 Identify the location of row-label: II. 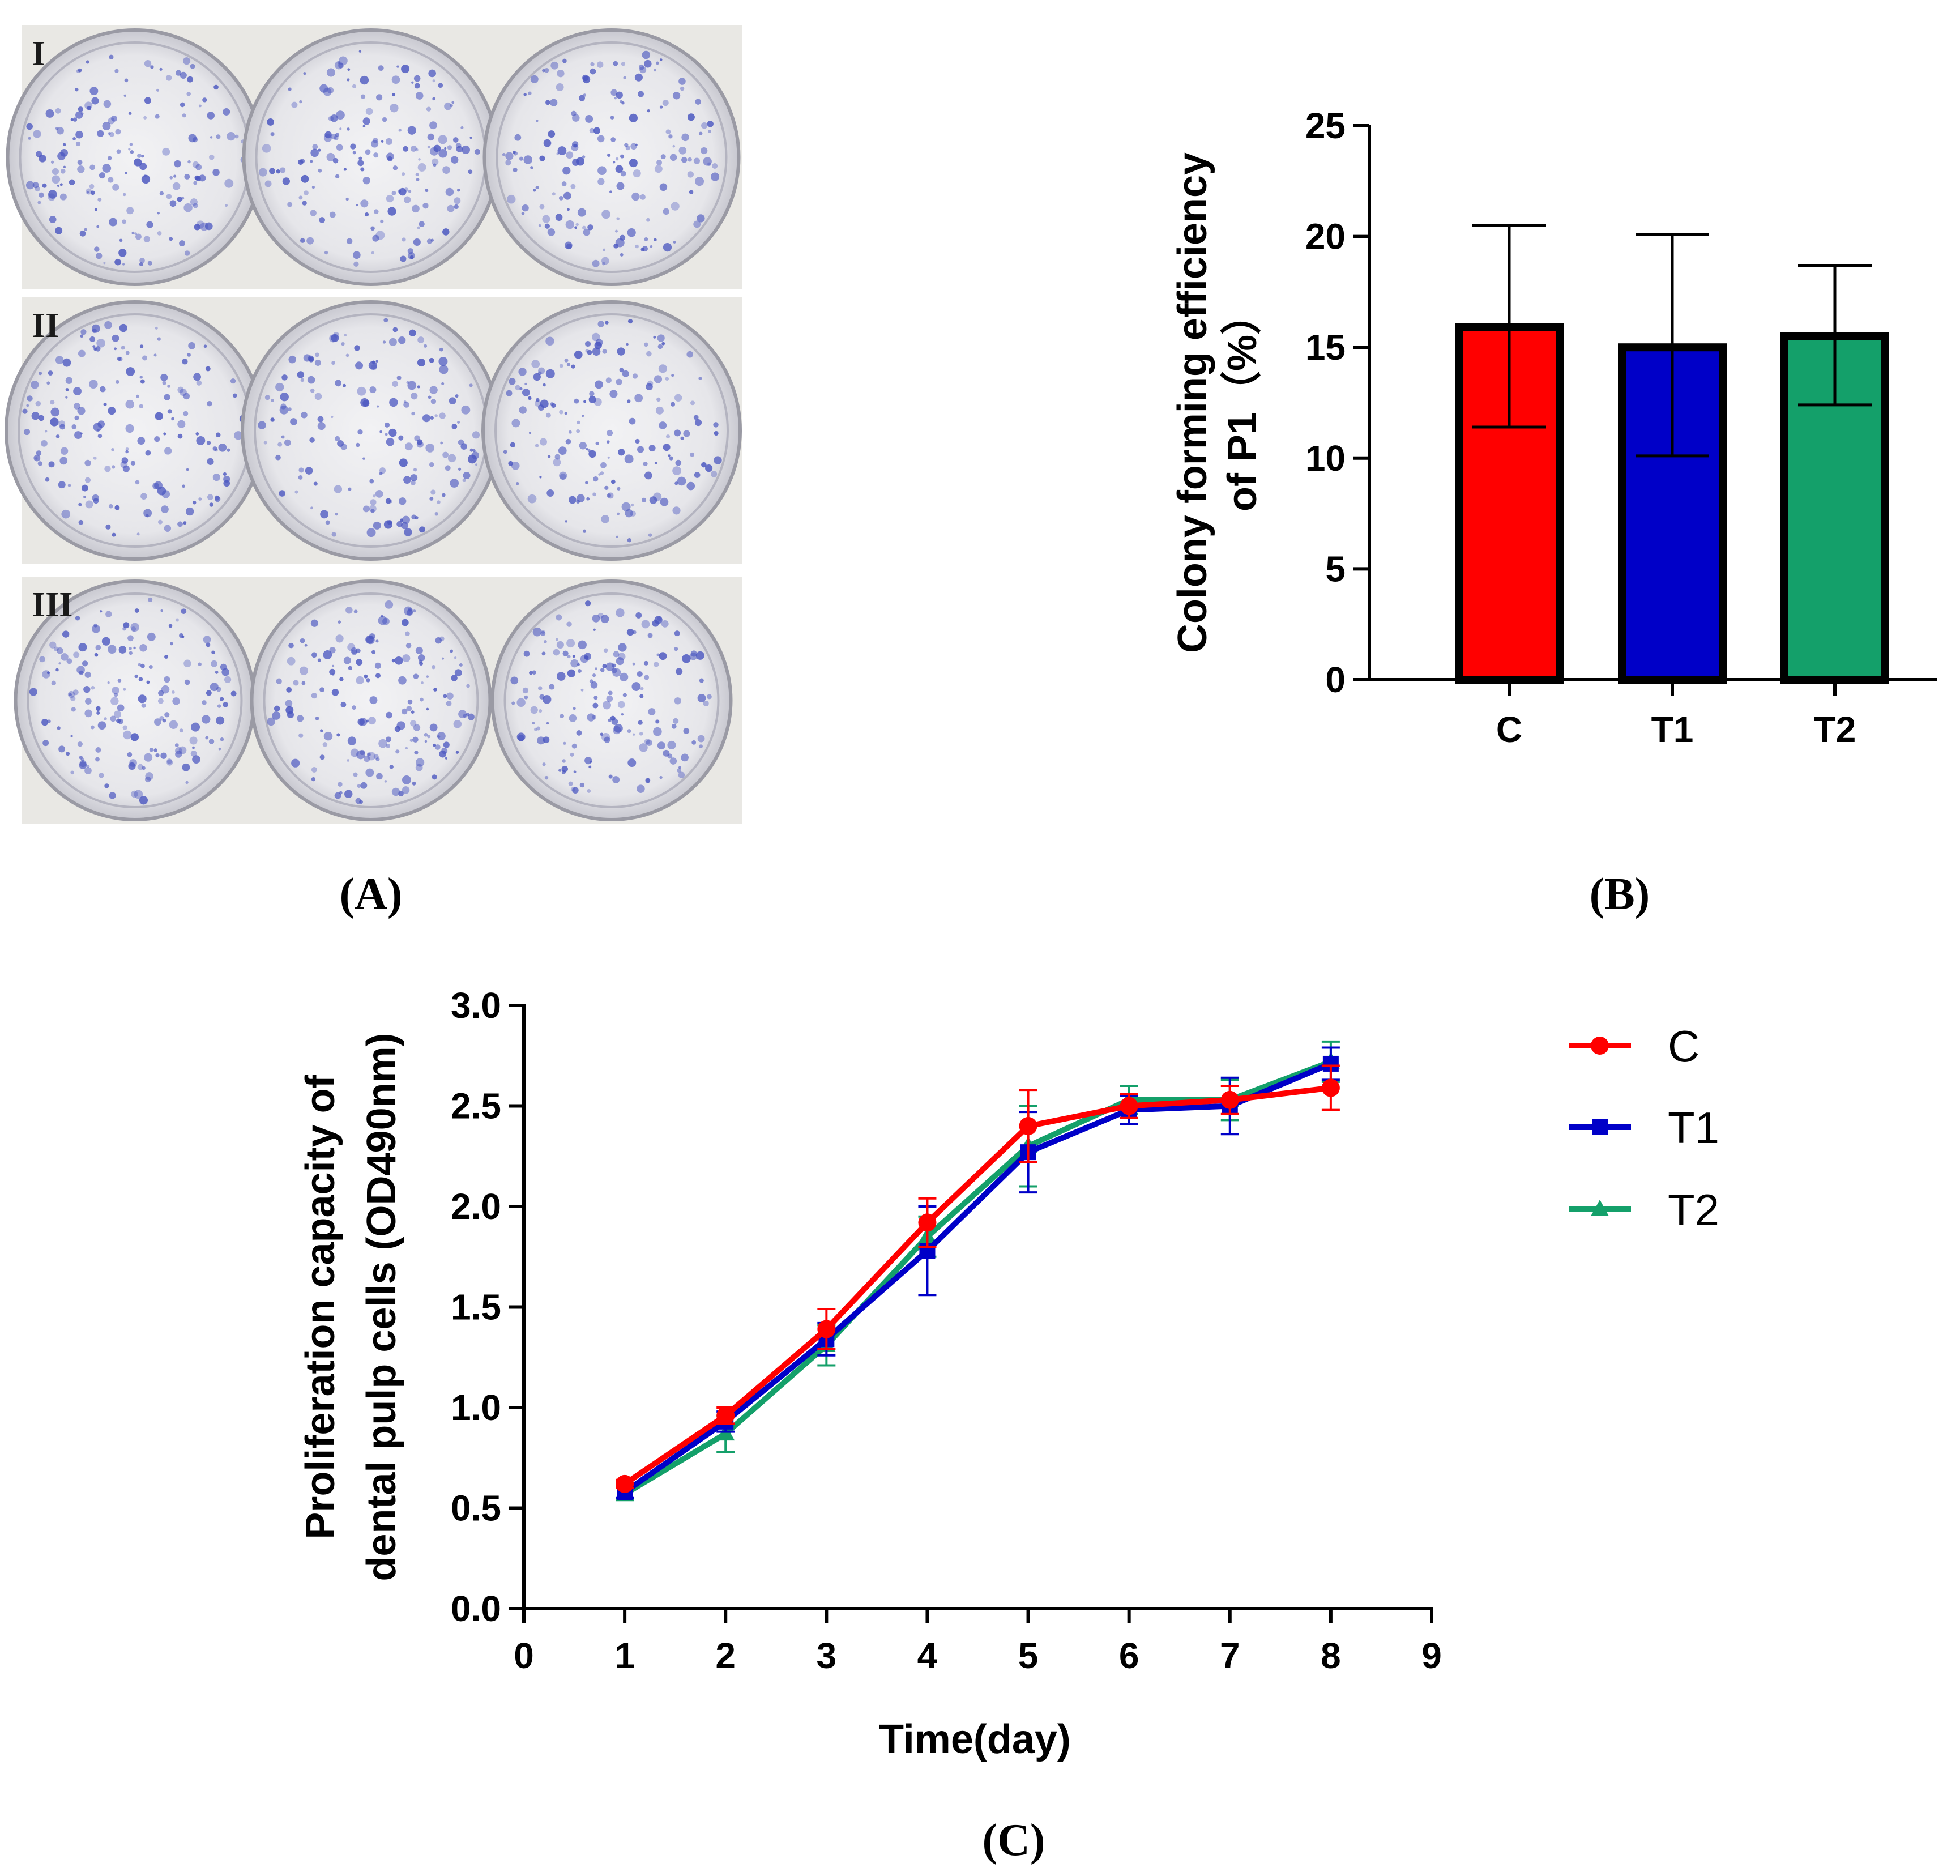
(45, 325).